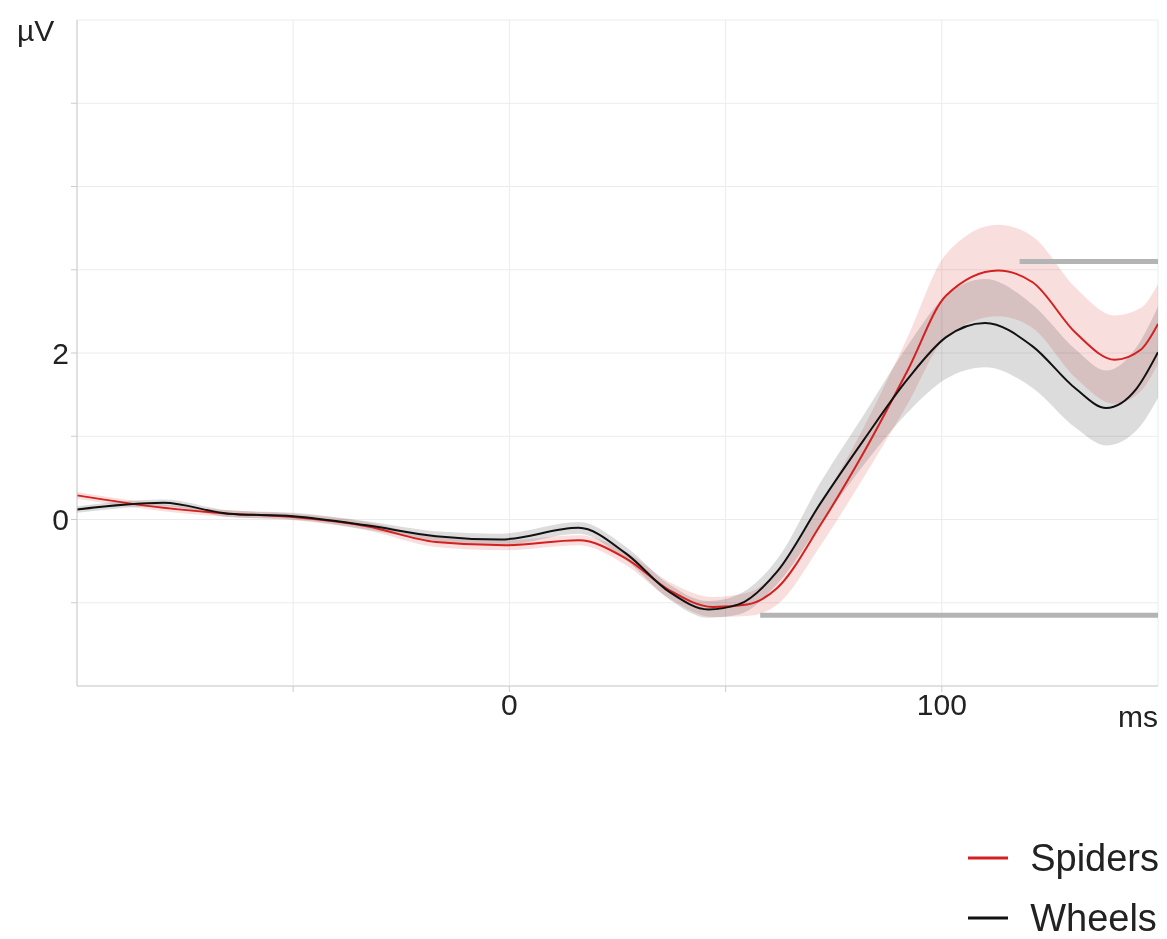 The image size is (1167, 939). I want to click on y-tick-label: 2, so click(60, 353).